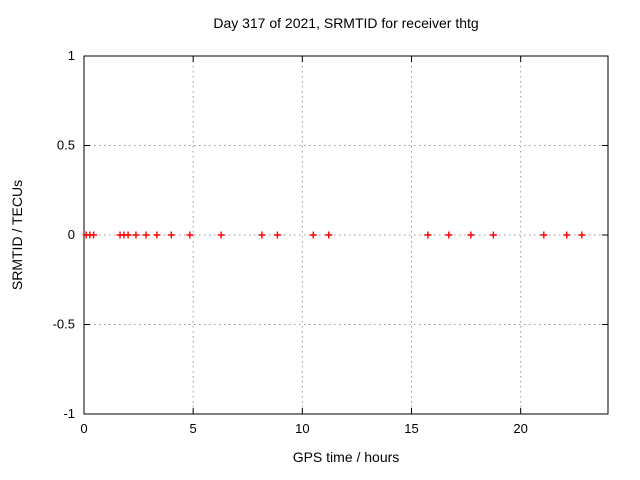  Describe the element at coordinates (411, 428) in the screenshot. I see `x-tick-label: 15` at that location.